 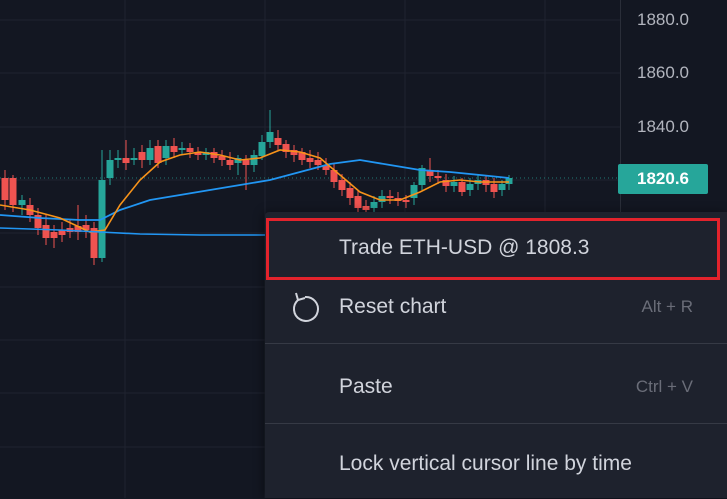 What do you see at coordinates (667, 306) in the screenshot?
I see `menu-item-shortcut: Alt + R` at bounding box center [667, 306].